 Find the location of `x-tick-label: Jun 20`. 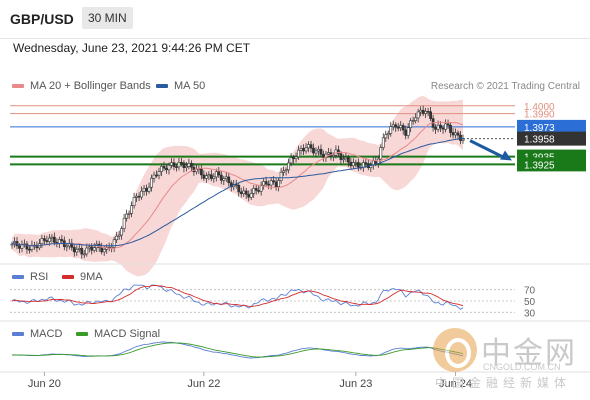

x-tick-label: Jun 20 is located at coordinates (44, 384).